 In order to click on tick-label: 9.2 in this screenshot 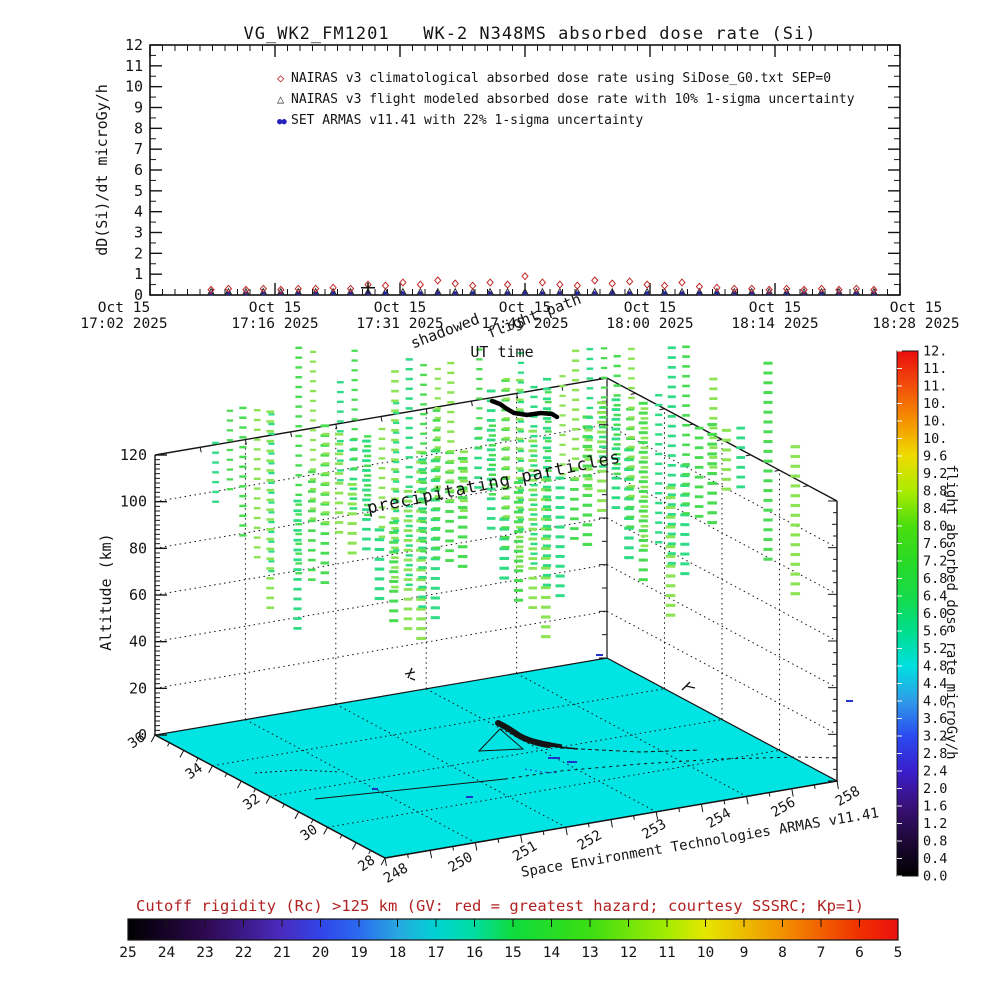, I will do `click(935, 474)`.